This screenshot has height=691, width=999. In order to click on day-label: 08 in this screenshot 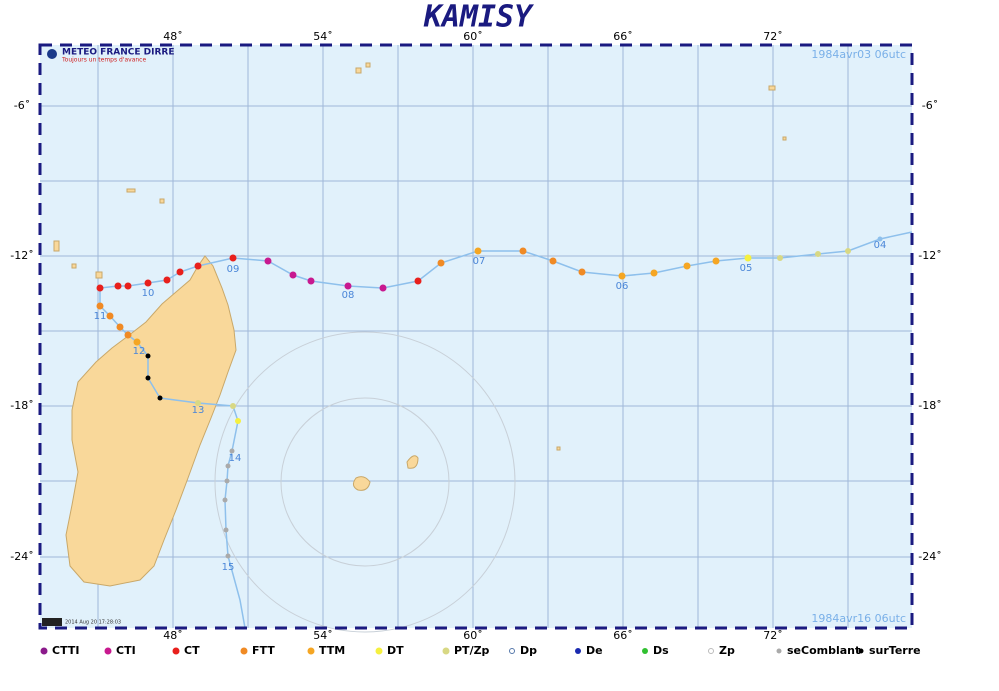, I will do `click(348, 295)`.